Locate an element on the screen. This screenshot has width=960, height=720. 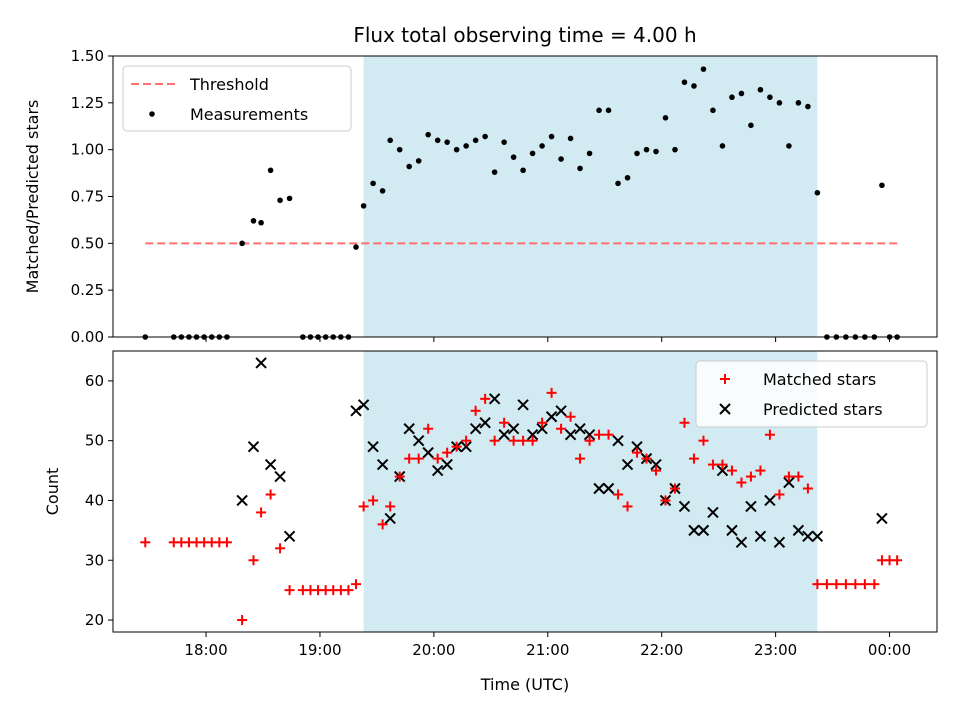
top-y-tick-label: 0.50 is located at coordinates (87, 243).